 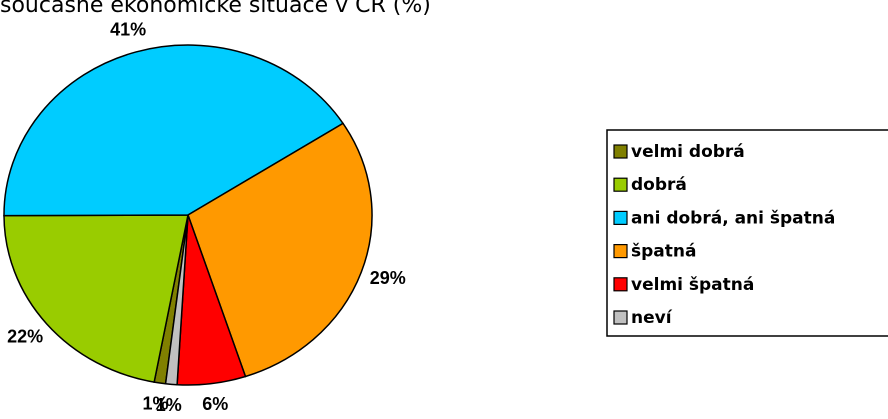 What do you see at coordinates (733, 218) in the screenshot?
I see `legend-label: ani dobrá, ani špatná` at bounding box center [733, 218].